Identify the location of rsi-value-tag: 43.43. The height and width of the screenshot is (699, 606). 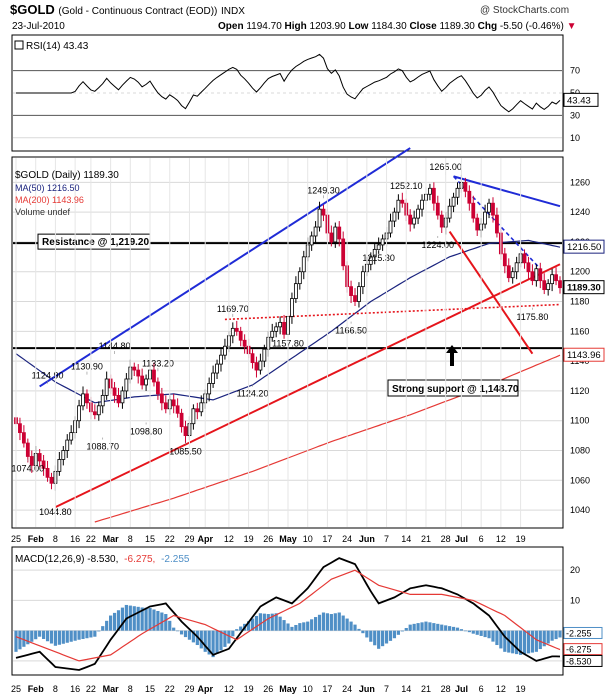
(579, 100).